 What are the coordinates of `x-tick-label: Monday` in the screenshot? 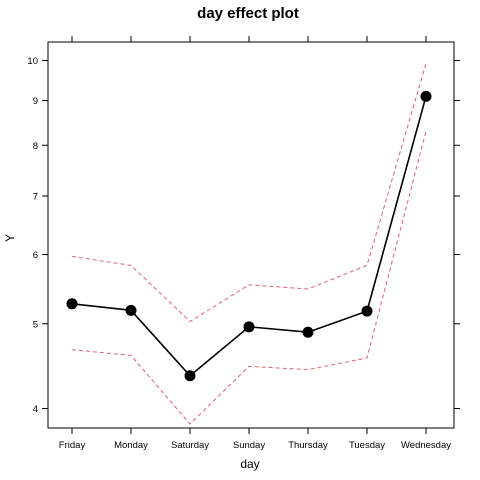 It's located at (131, 445).